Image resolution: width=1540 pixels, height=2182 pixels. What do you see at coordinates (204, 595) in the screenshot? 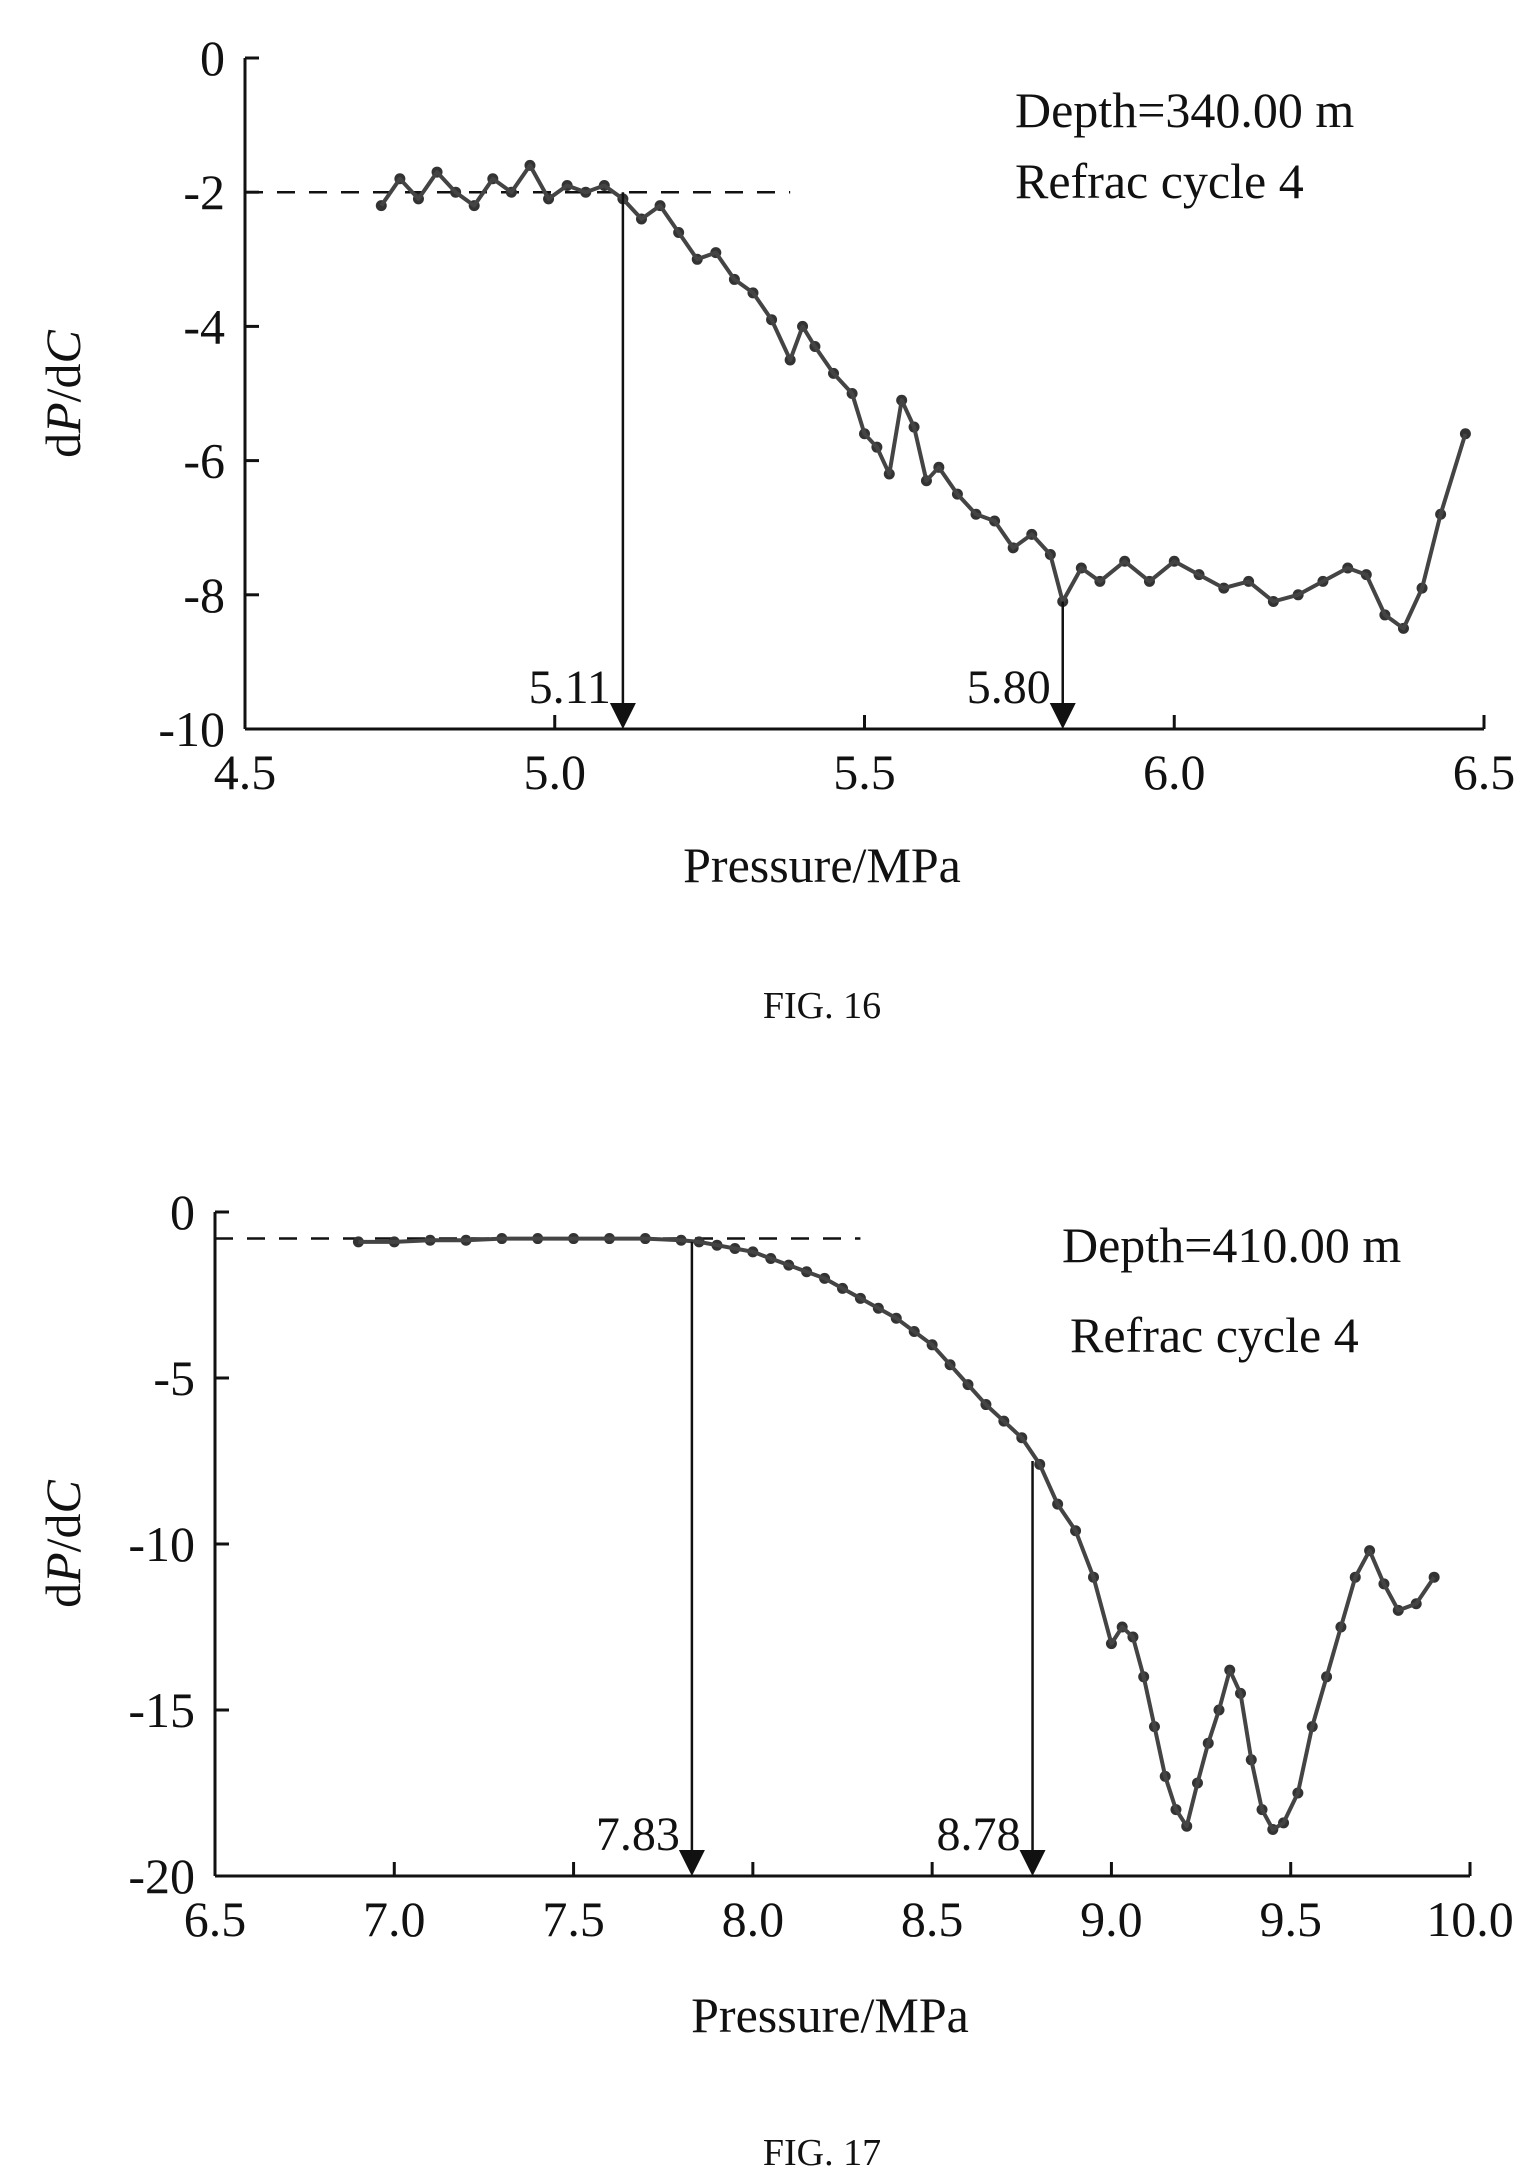
I see `fig16-y-tick-label: -8` at bounding box center [204, 595].